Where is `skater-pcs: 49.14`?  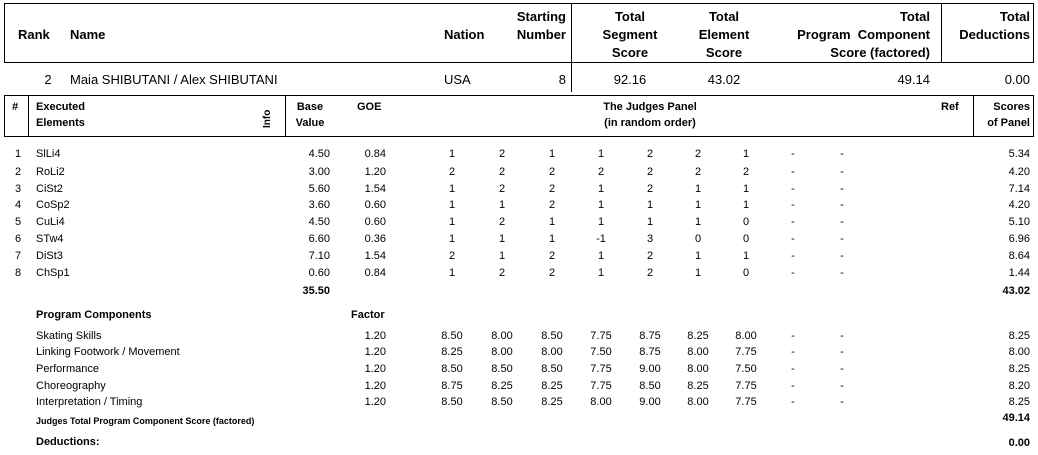
skater-pcs: 49.14 is located at coordinates (913, 79).